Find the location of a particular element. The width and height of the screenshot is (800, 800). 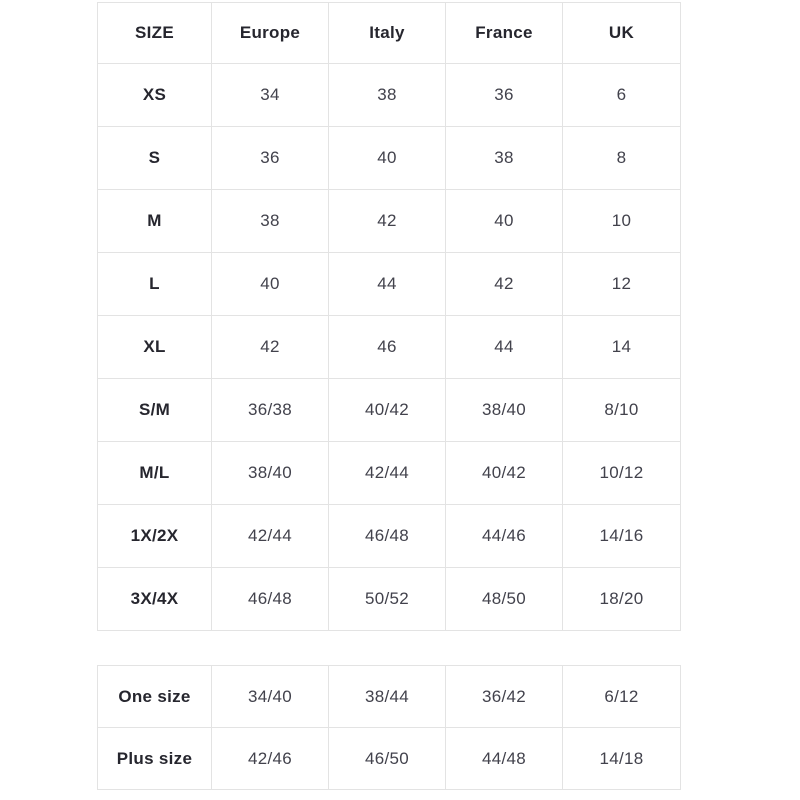

table-row-one-size: One size 34/40 38/44 36/42 6/12 is located at coordinates (389, 696).